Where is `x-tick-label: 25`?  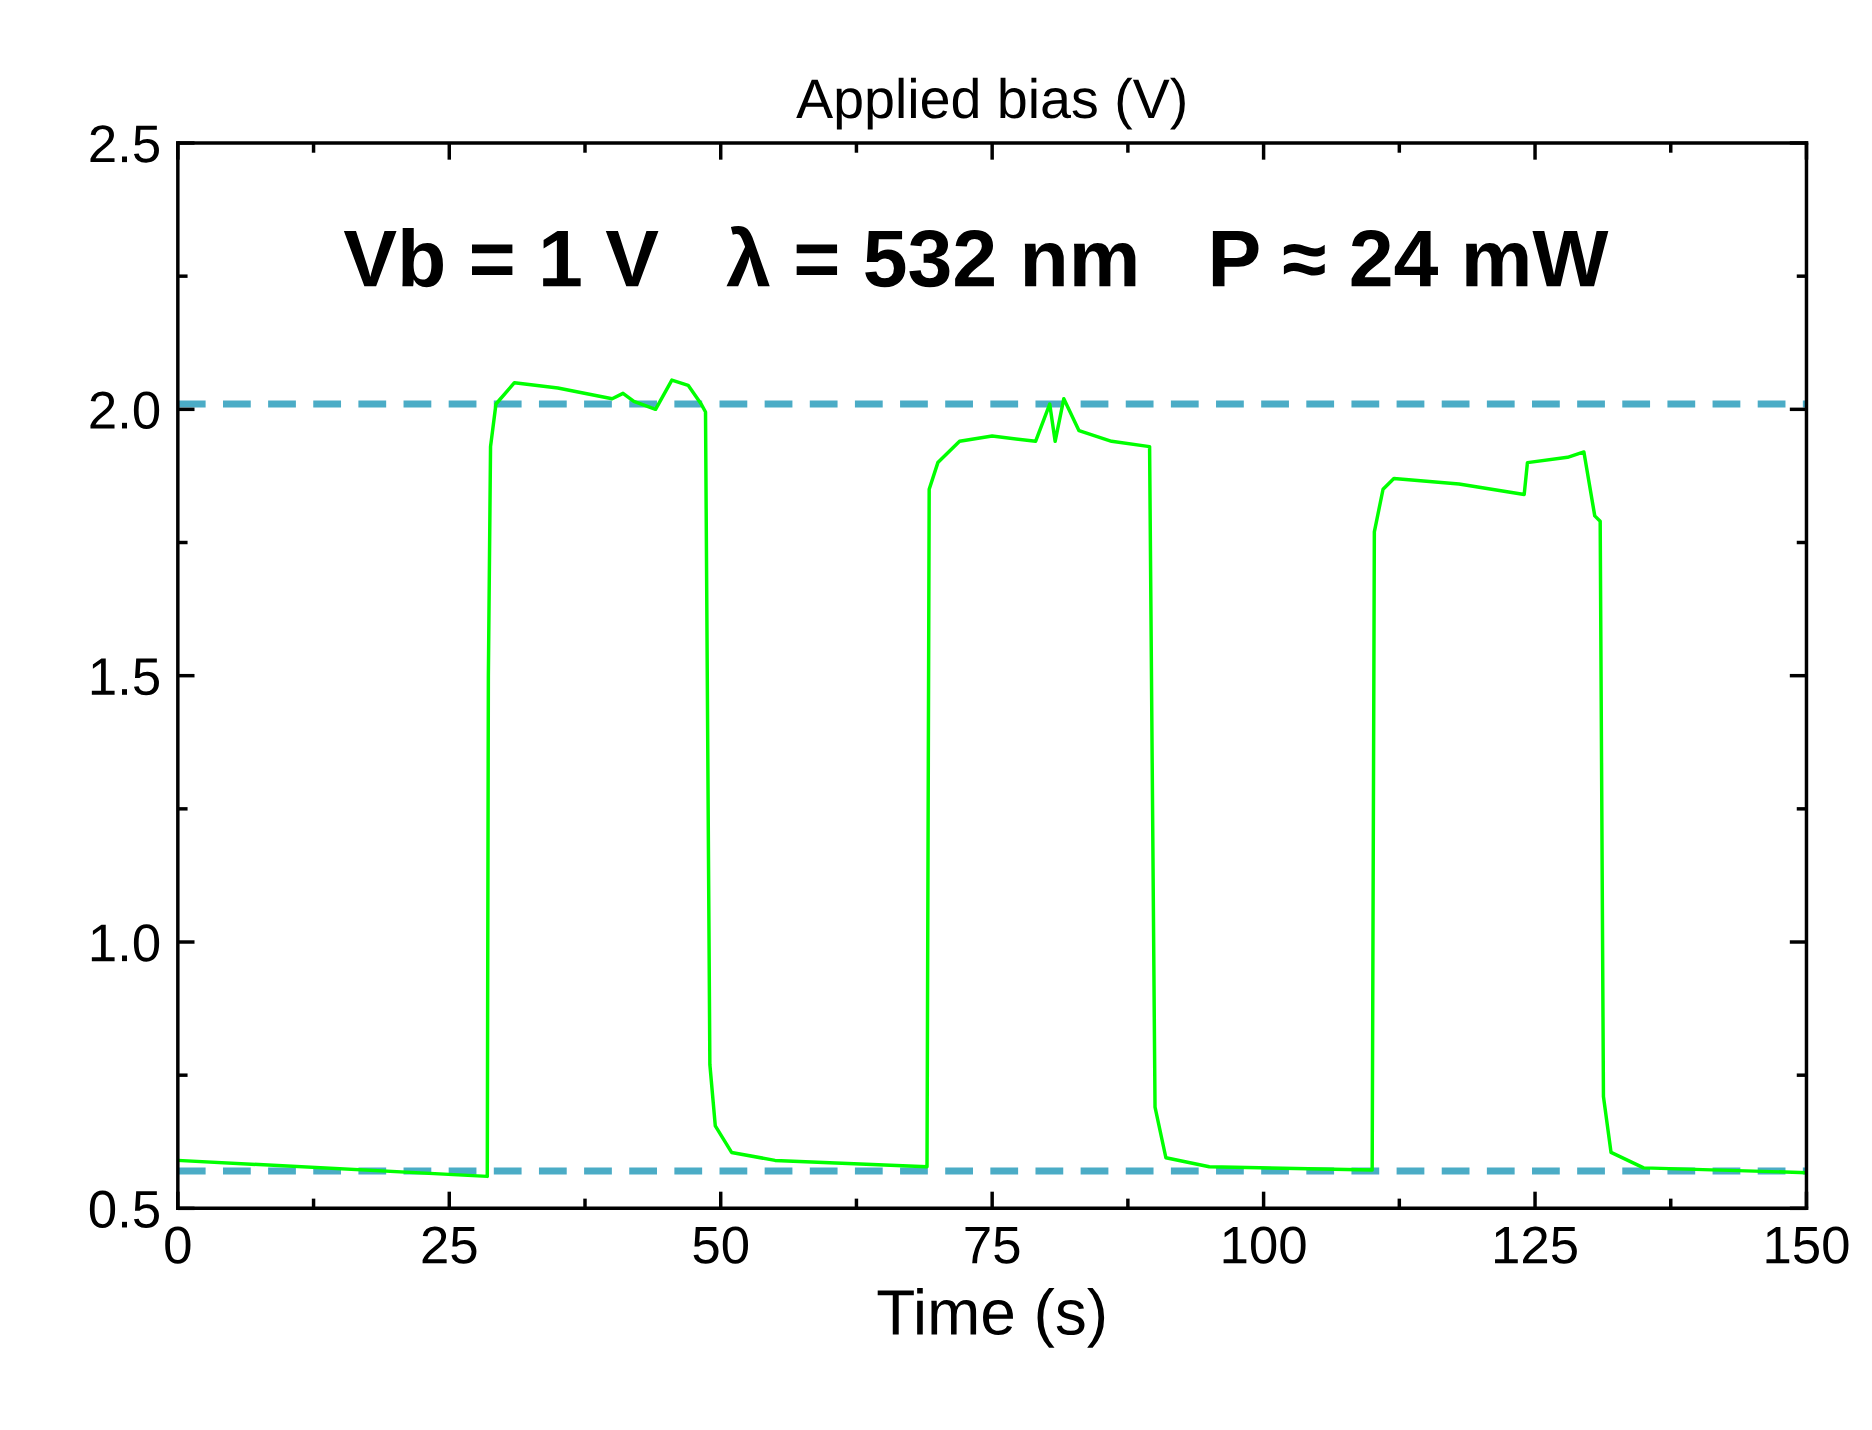 x-tick-label: 25 is located at coordinates (449, 1245).